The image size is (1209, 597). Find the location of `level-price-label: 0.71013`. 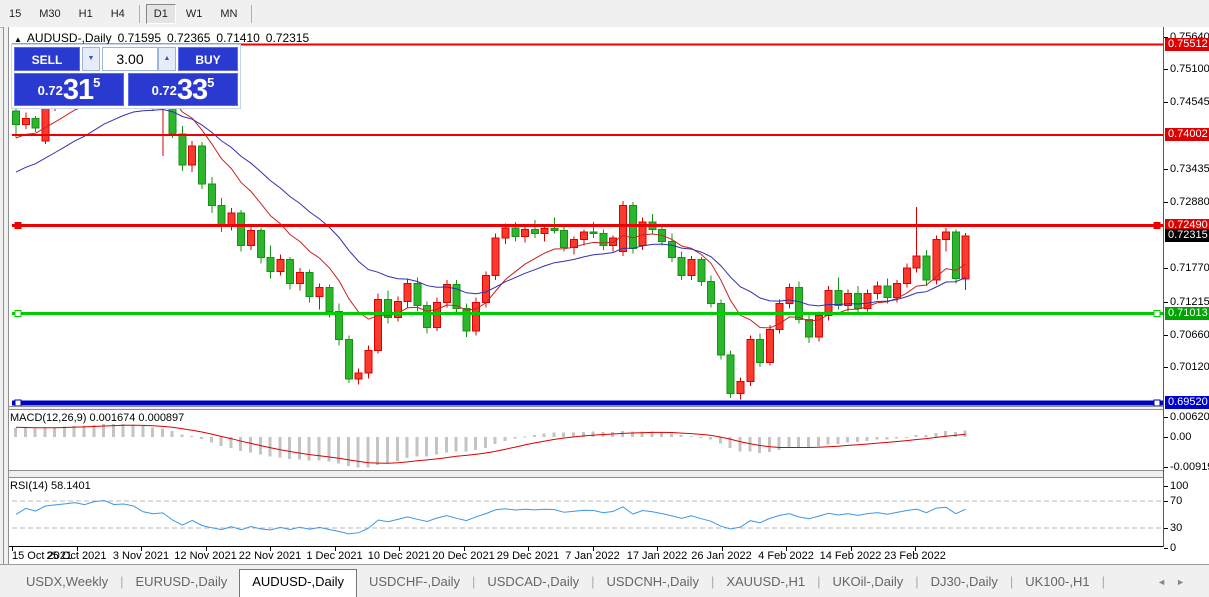

level-price-label: 0.71013 is located at coordinates (1187, 314).